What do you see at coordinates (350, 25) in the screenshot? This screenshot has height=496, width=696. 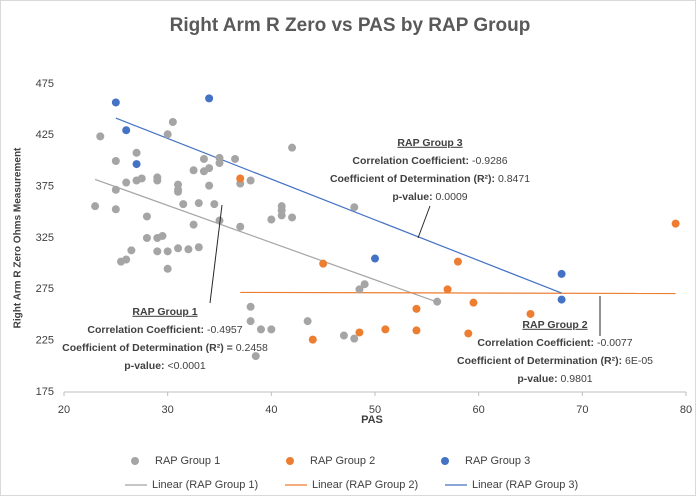 I see `chart-title: Right Arm R Zero vs PAS by RAP Group` at bounding box center [350, 25].